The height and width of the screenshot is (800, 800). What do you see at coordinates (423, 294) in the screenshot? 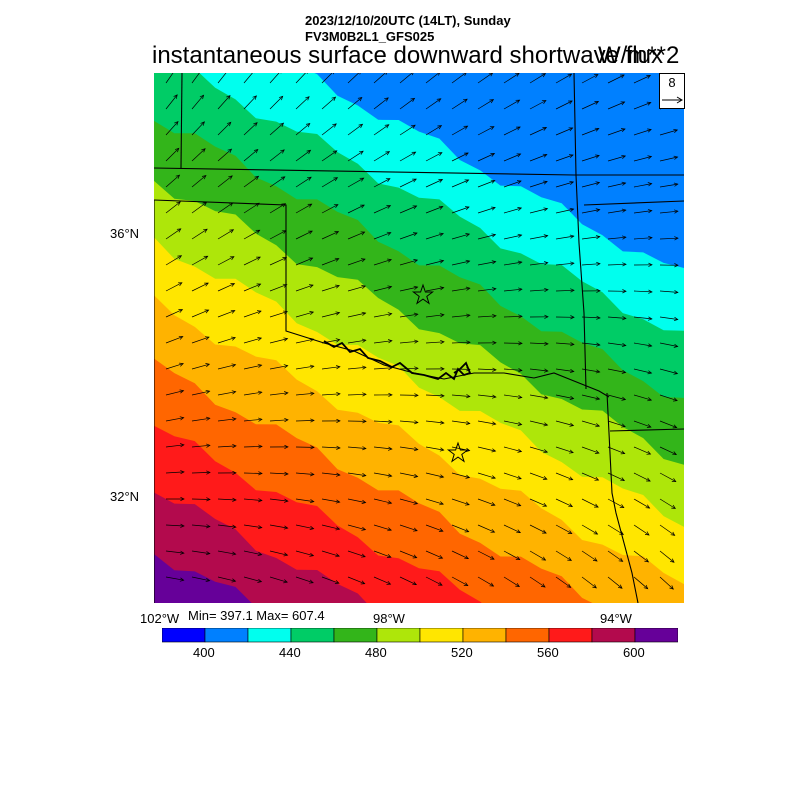
I see `station-star-north` at bounding box center [423, 294].